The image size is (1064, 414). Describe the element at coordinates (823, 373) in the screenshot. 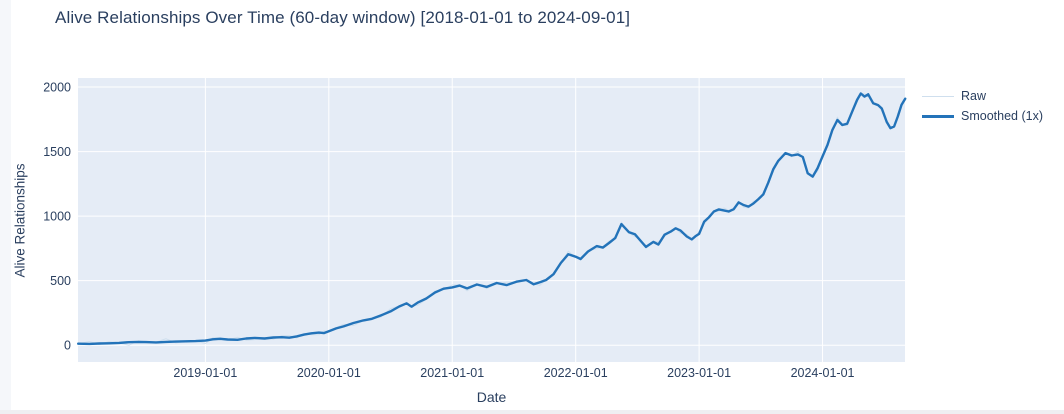

I see `x-tick-label: 2024-01-01` at that location.